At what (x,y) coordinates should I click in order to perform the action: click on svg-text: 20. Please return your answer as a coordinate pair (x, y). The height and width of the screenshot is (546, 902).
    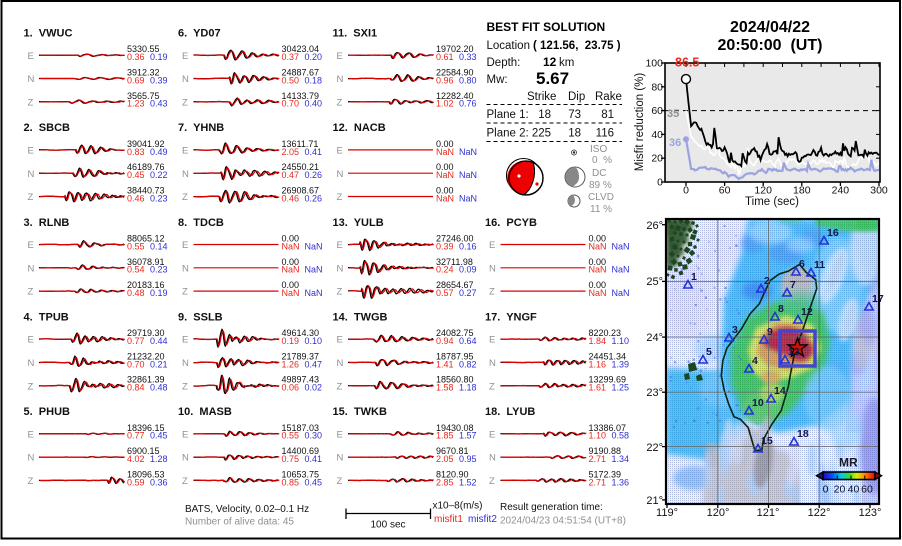
    Looking at the image, I should click on (657, 159).